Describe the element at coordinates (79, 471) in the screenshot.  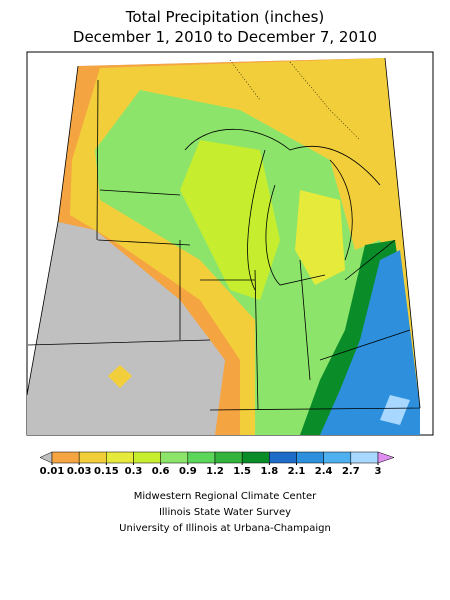
I see `colorbar-label: 0.03` at that location.